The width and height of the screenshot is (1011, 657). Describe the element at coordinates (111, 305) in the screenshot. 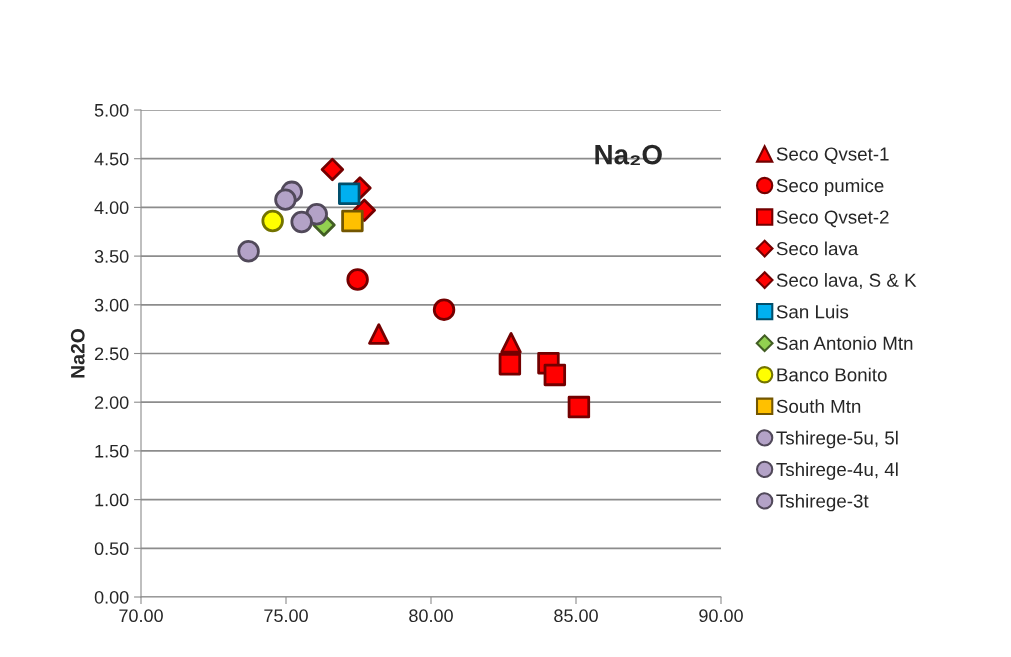

I see `y-tick-label: 3.00` at that location.